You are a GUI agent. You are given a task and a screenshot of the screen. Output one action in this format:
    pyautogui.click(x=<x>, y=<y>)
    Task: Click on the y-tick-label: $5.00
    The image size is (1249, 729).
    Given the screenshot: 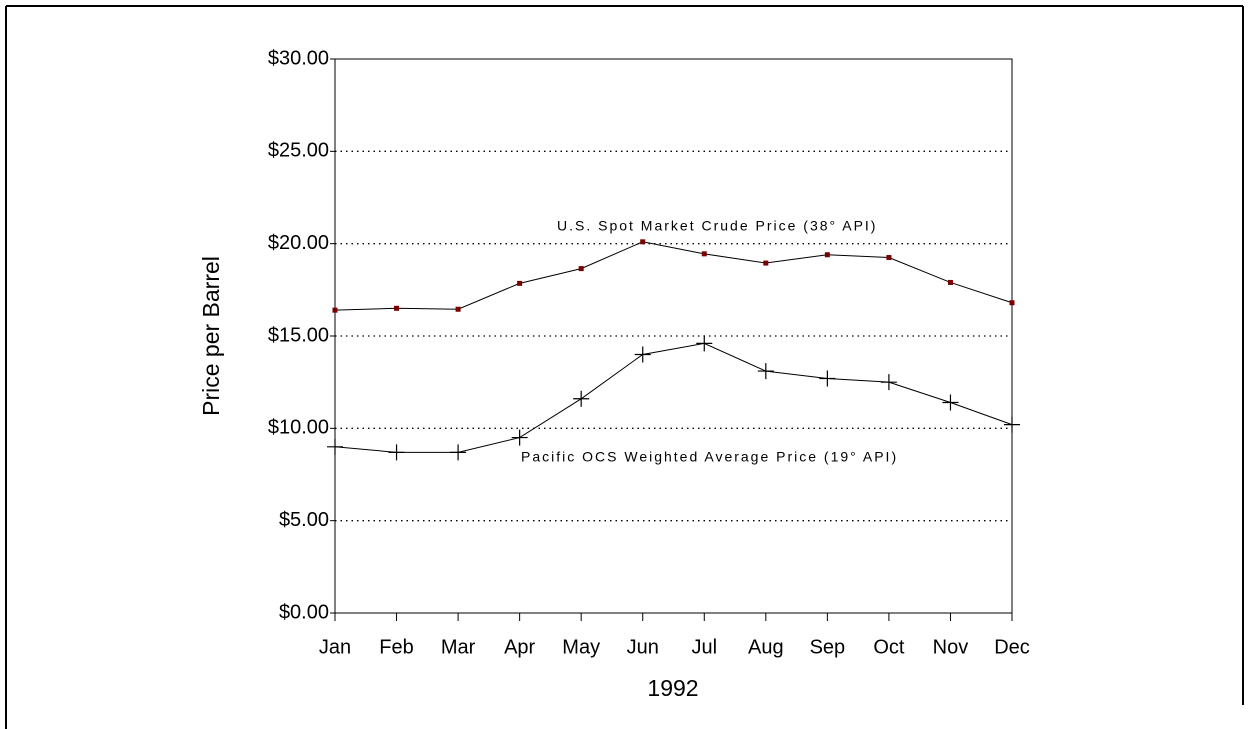 What is the action you would take?
    pyautogui.click(x=304, y=520)
    